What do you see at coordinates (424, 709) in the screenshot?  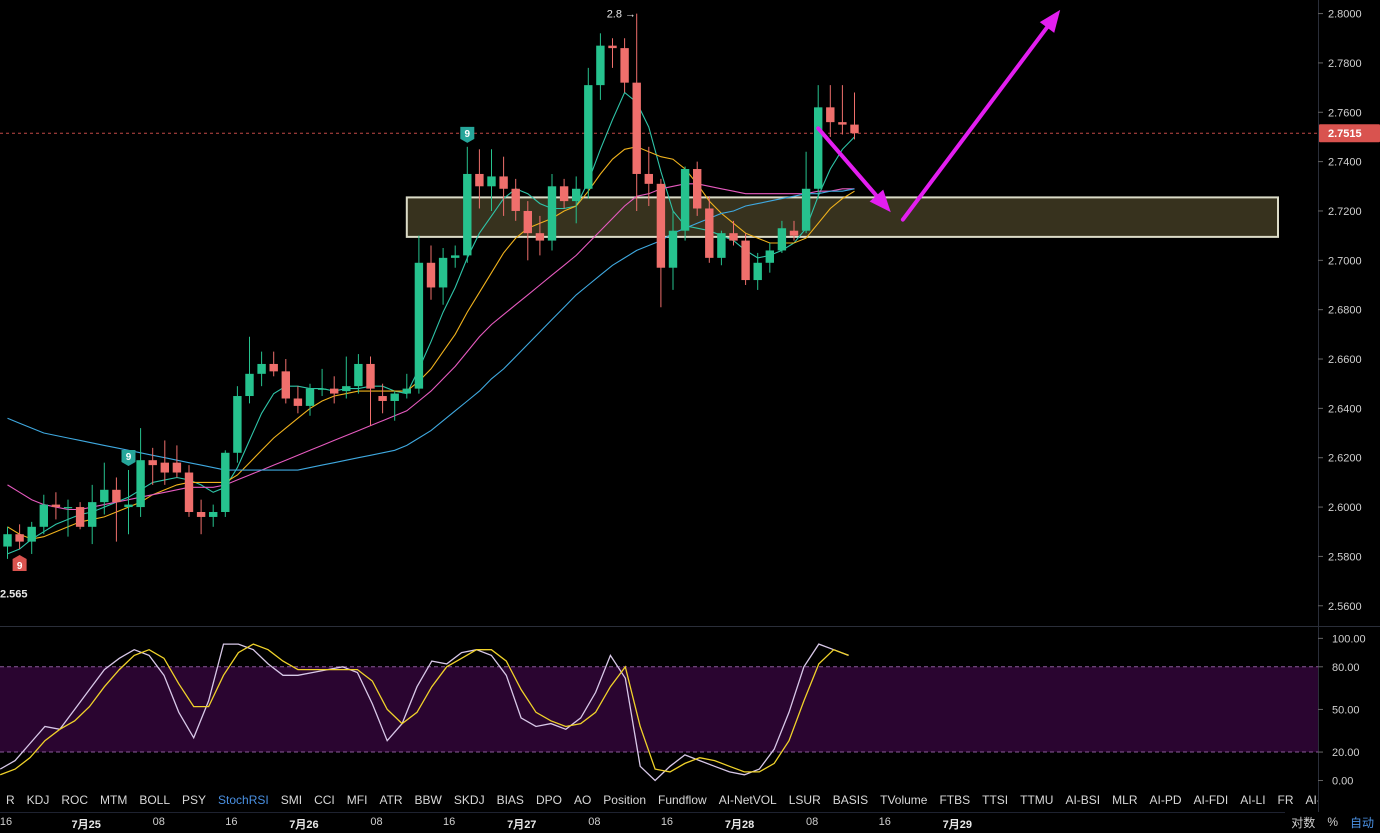 I see `stochrsi-d-line` at bounding box center [424, 709].